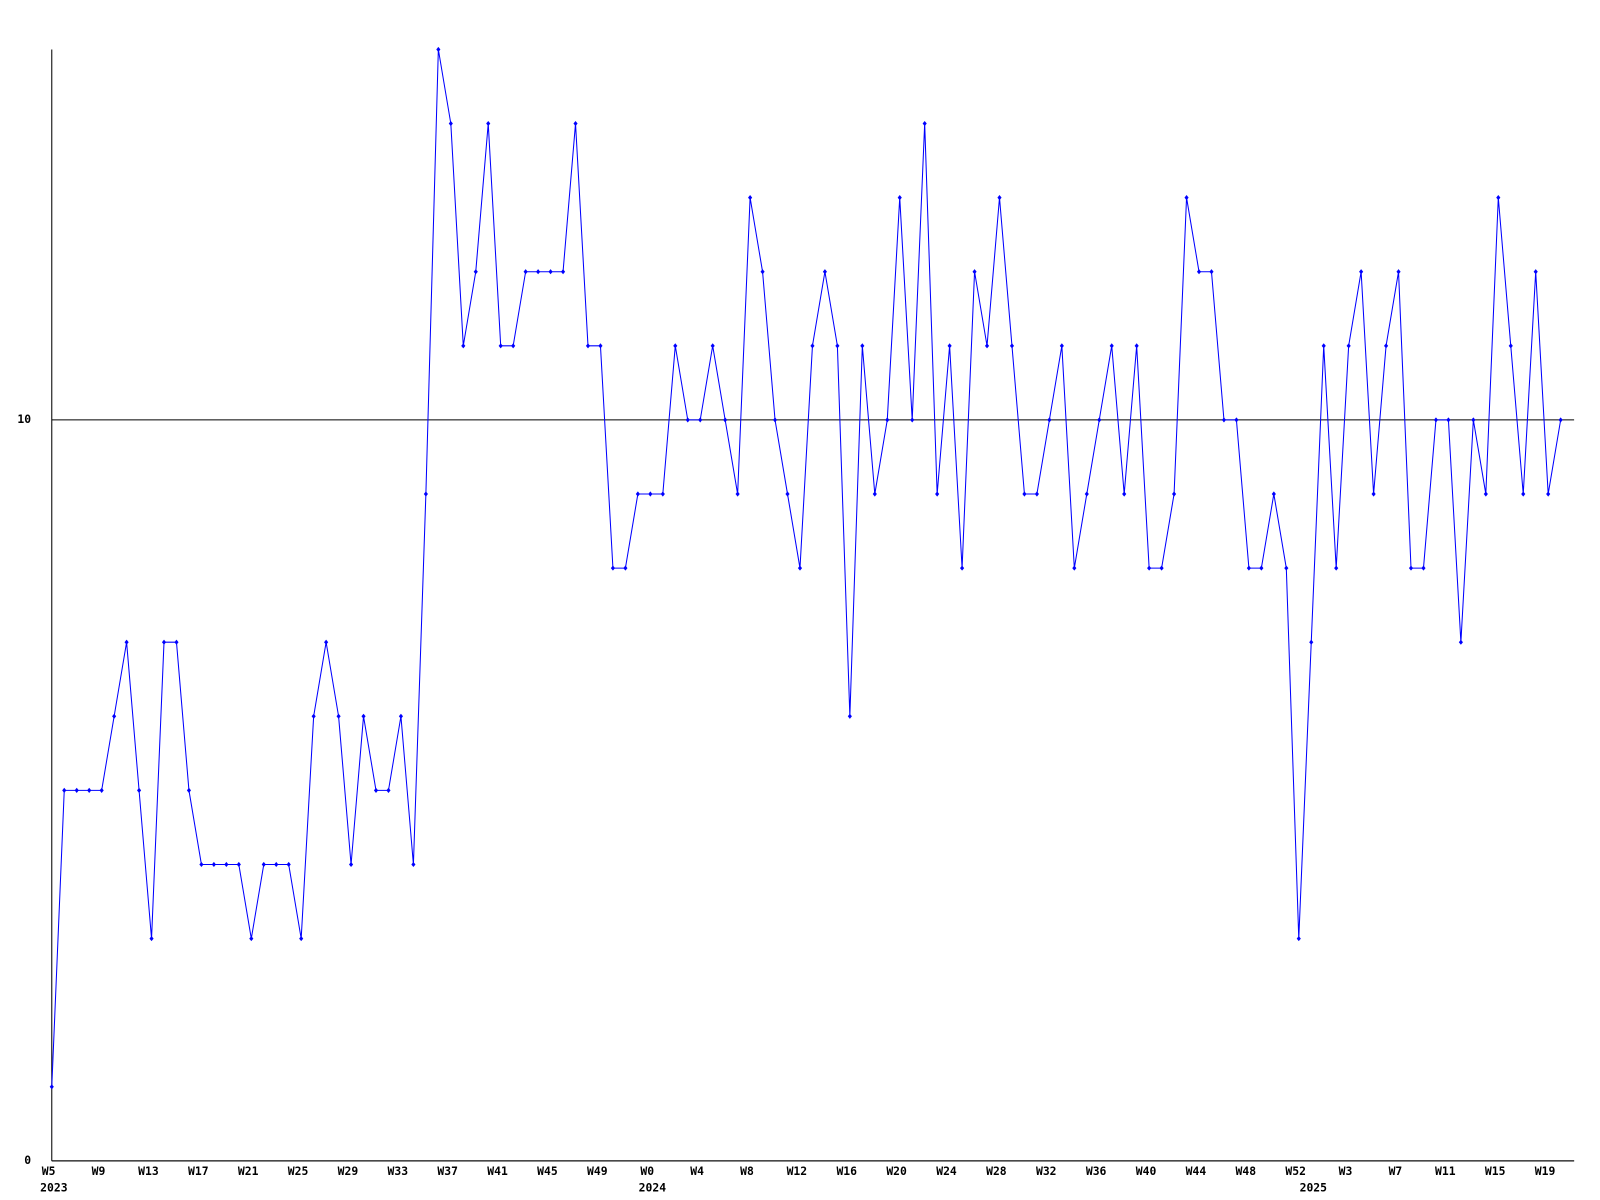  I want to click on x-tick-label: W12, so click(797, 1171).